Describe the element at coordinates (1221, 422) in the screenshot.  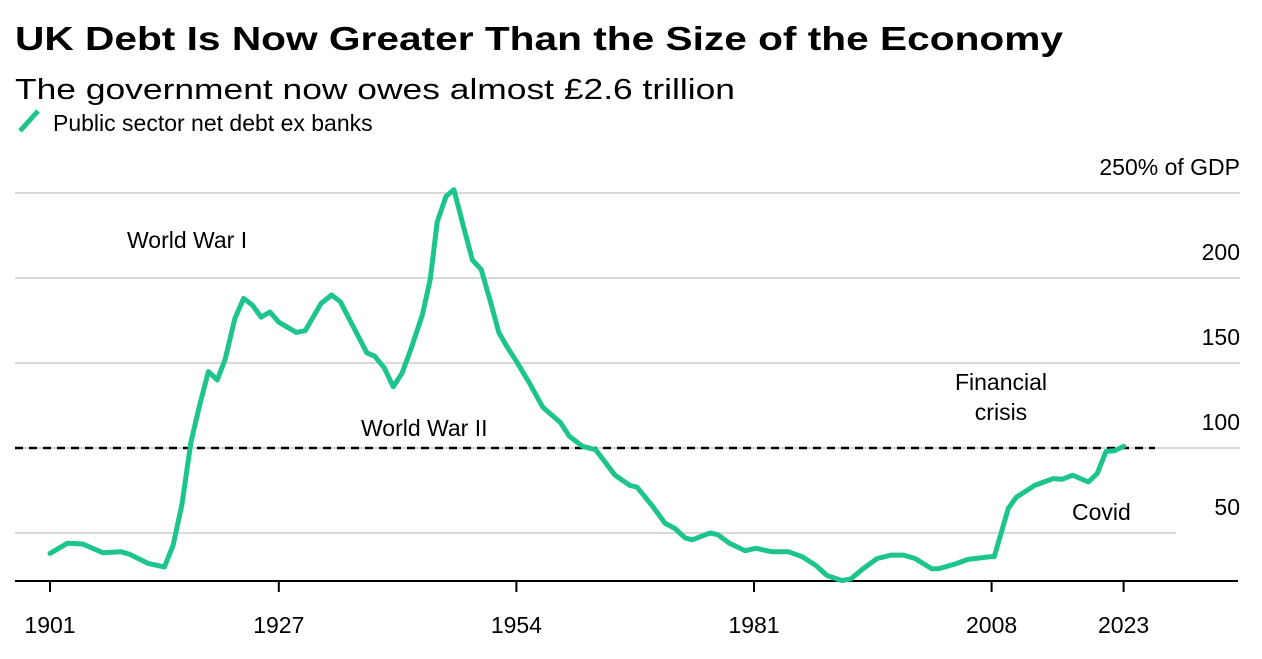
I see `y-tick-label: 100` at that location.